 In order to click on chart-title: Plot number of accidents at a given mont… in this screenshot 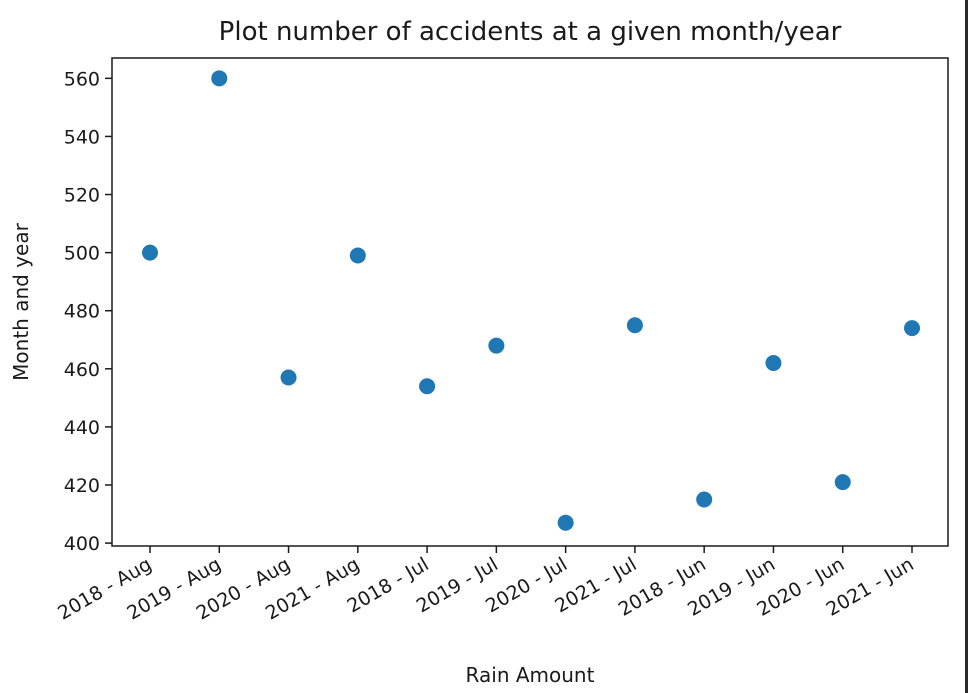, I will do `click(530, 32)`.